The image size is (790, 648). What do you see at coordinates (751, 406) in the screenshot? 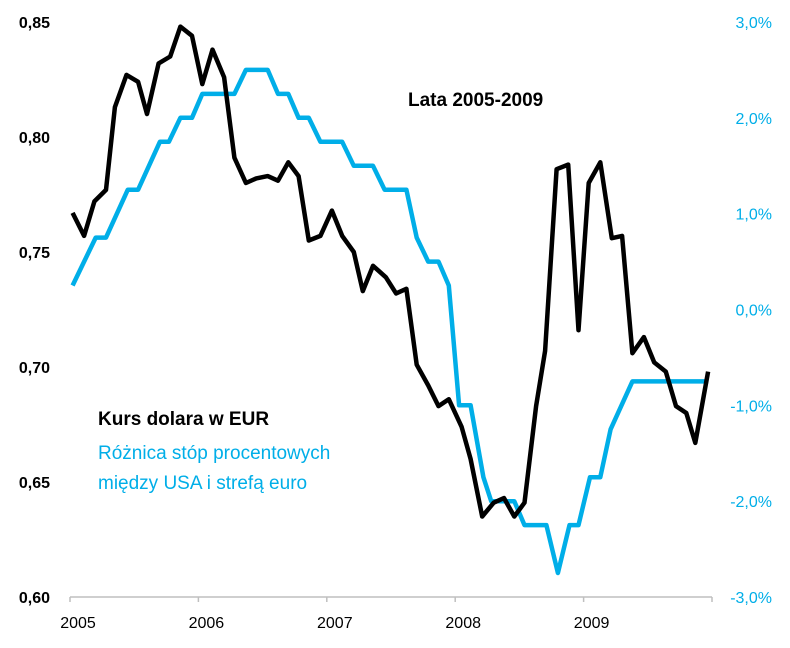
I see `y-right-tick-label: -1,0%` at bounding box center [751, 406].